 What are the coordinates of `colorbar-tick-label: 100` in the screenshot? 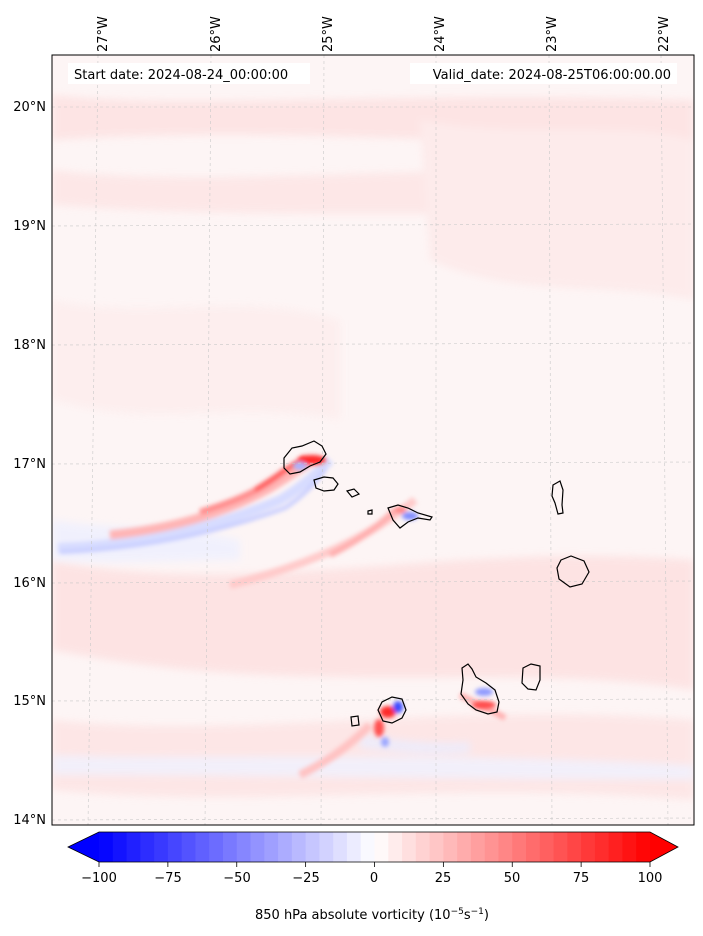 It's located at (650, 878).